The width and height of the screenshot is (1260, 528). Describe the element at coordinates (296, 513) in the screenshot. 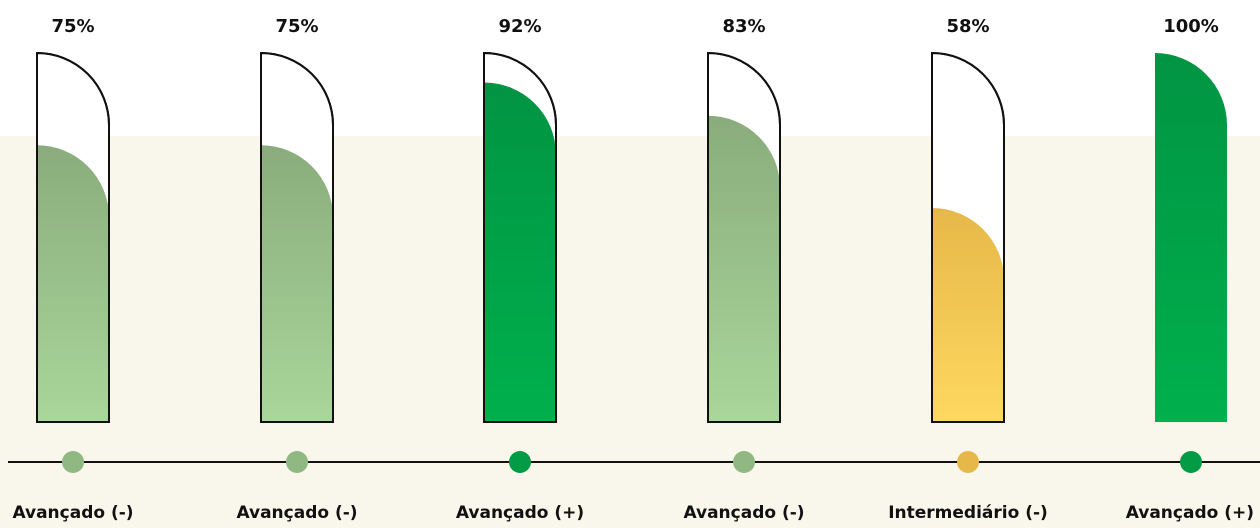

I see `category-label-2: Avançado (-)` at that location.